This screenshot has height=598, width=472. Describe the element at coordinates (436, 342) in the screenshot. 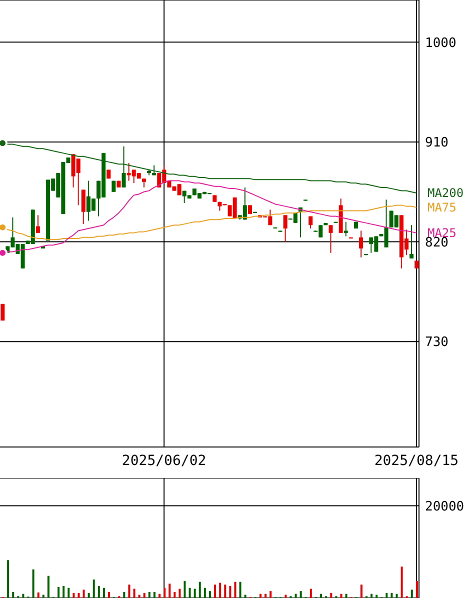

I see `y-tick-label: 730` at that location.